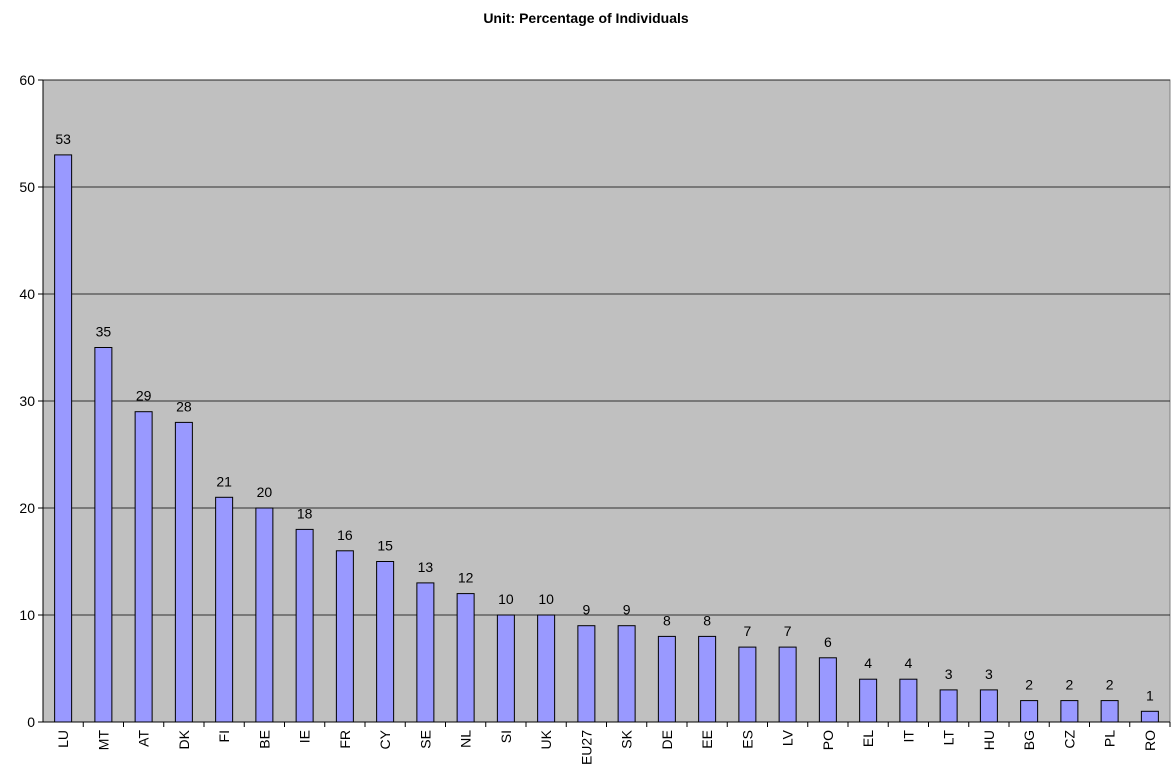  I want to click on data-label: 28, so click(184, 406).